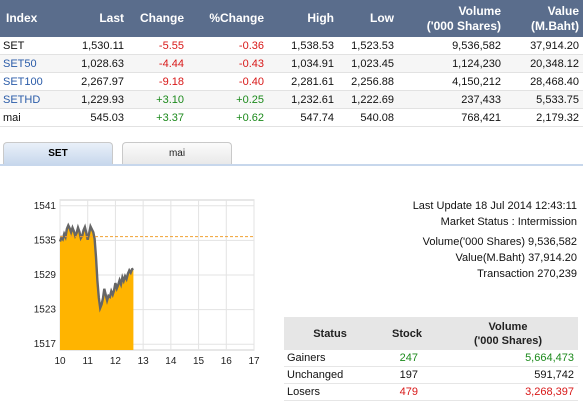 Image resolution: width=583 pixels, height=420 pixels. What do you see at coordinates (156, 286) in the screenshot?
I see `chart-area-group` at bounding box center [156, 286].